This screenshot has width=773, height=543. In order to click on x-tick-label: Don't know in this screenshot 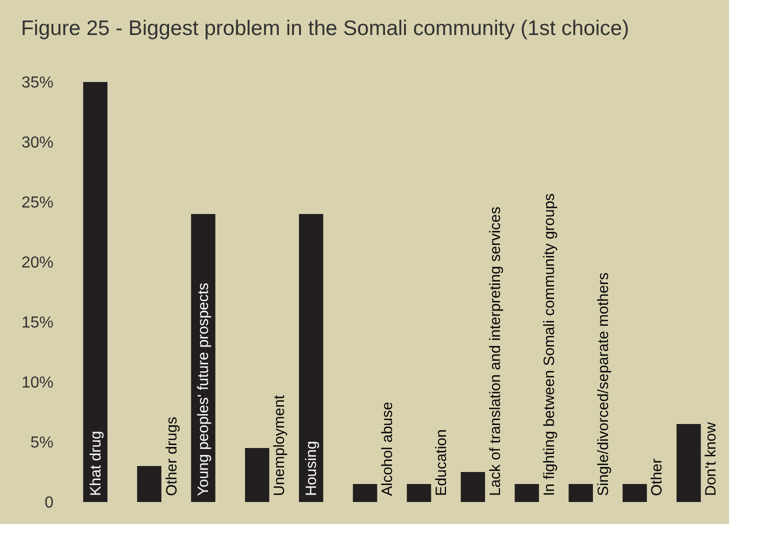, I will do `click(711, 459)`.